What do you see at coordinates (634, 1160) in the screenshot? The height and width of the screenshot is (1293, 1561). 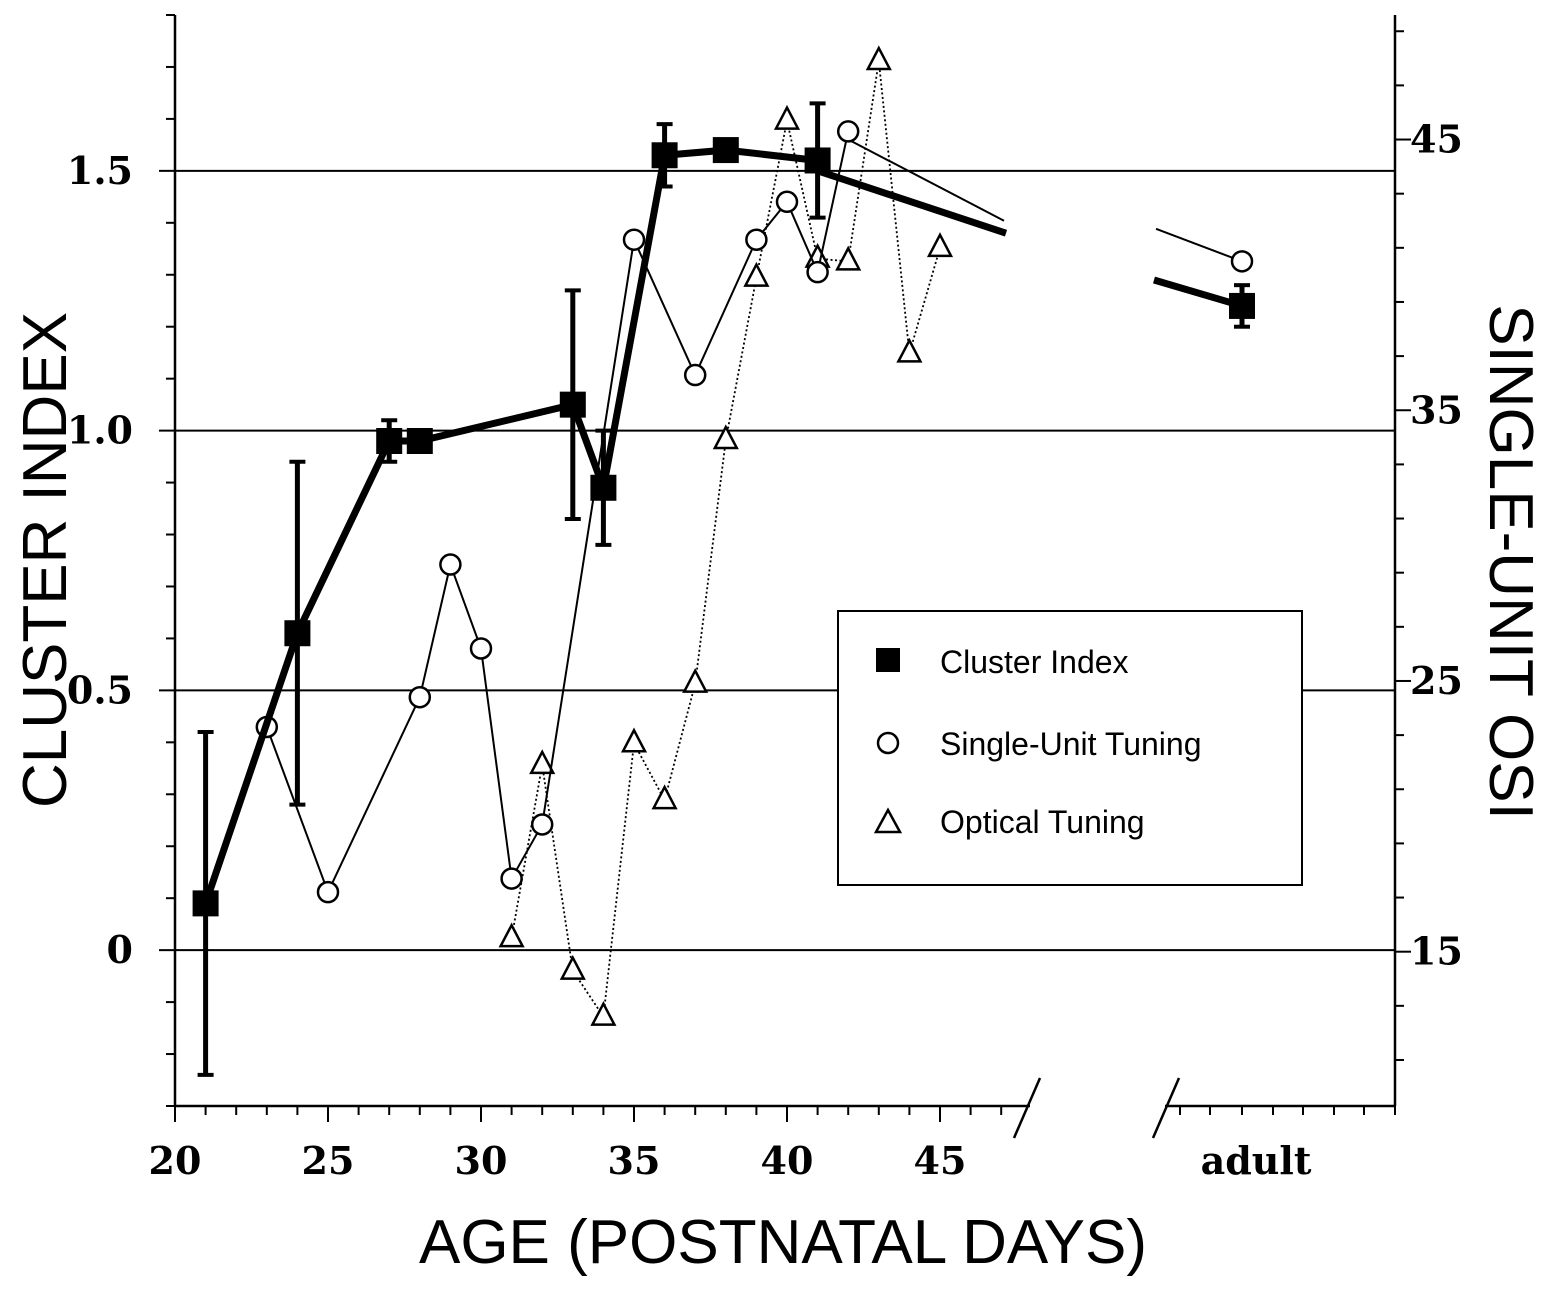 I see `x-tick-label: 35` at bounding box center [634, 1160].